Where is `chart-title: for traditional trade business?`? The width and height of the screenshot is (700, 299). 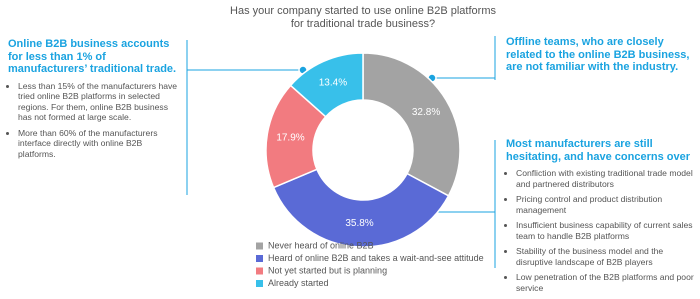
chart-title: for traditional trade business? is located at coordinates (363, 24).